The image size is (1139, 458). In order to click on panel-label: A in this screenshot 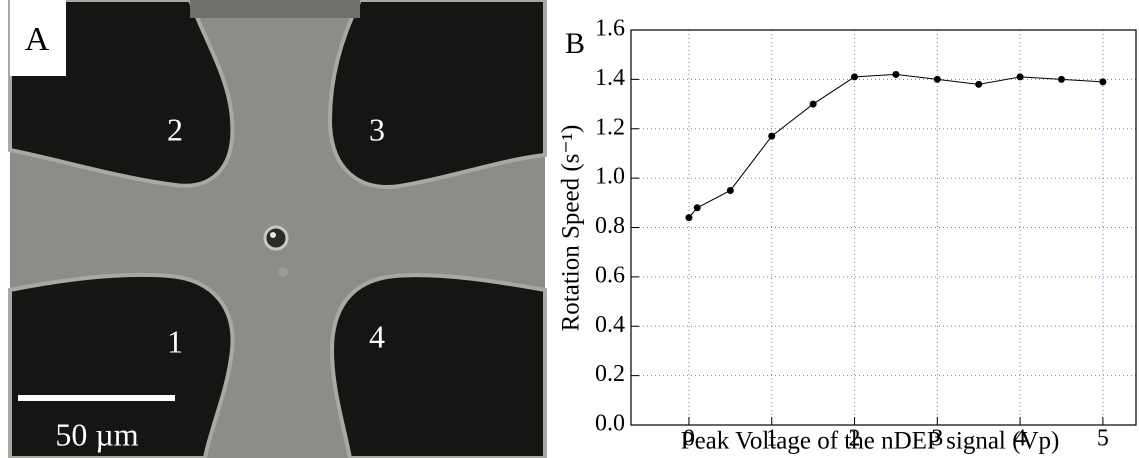, I will do `click(37, 39)`.